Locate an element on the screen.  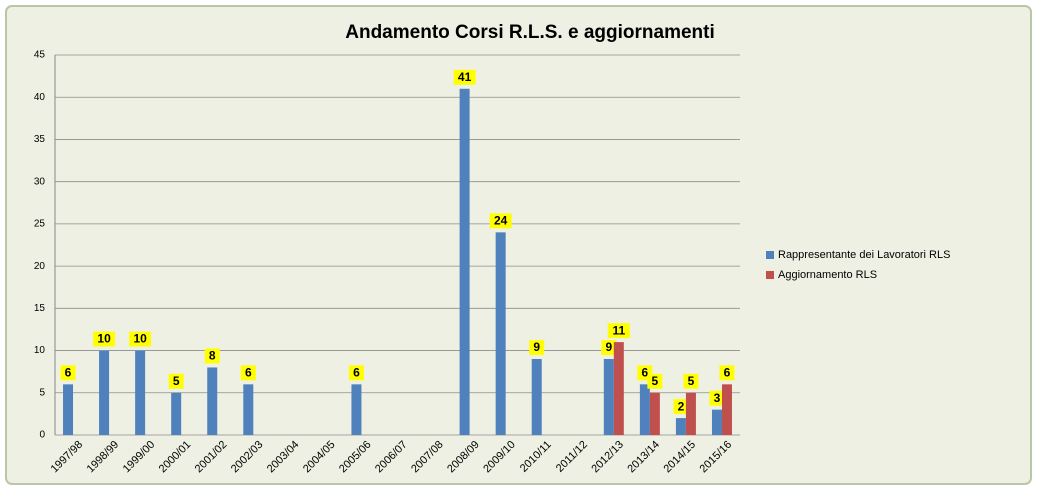
y-tick-label: 5 is located at coordinates (42, 392).